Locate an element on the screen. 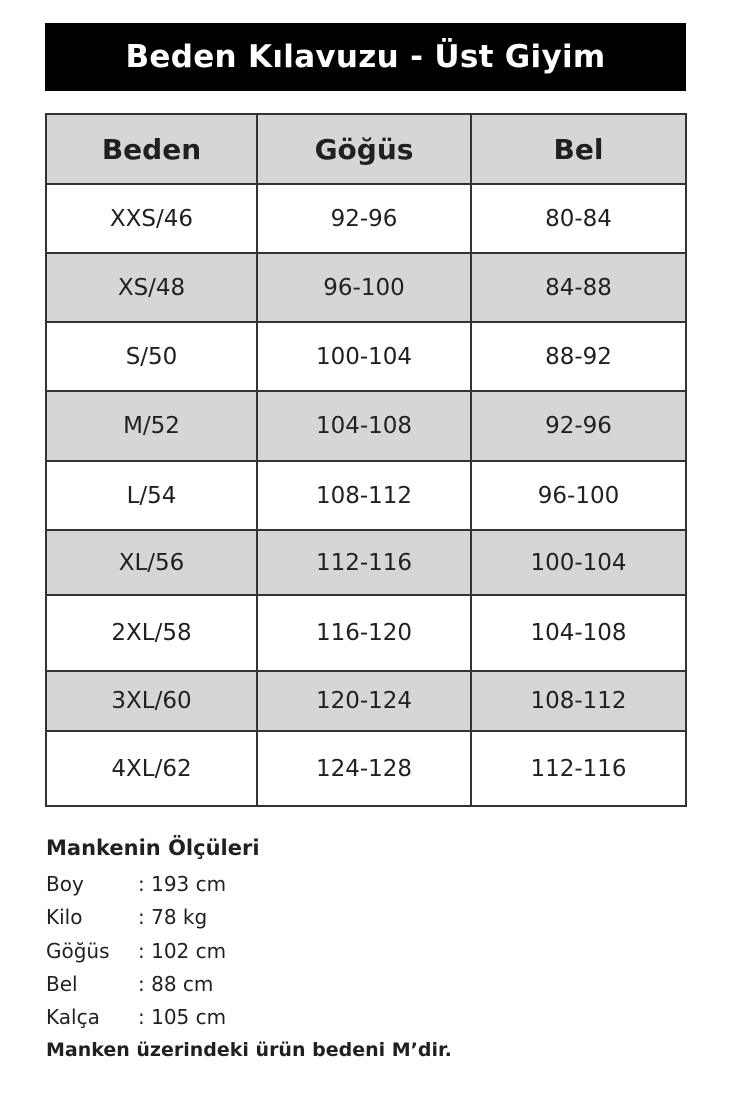 The height and width of the screenshot is (1096, 730). cell-chest: 120-124 is located at coordinates (364, 701).